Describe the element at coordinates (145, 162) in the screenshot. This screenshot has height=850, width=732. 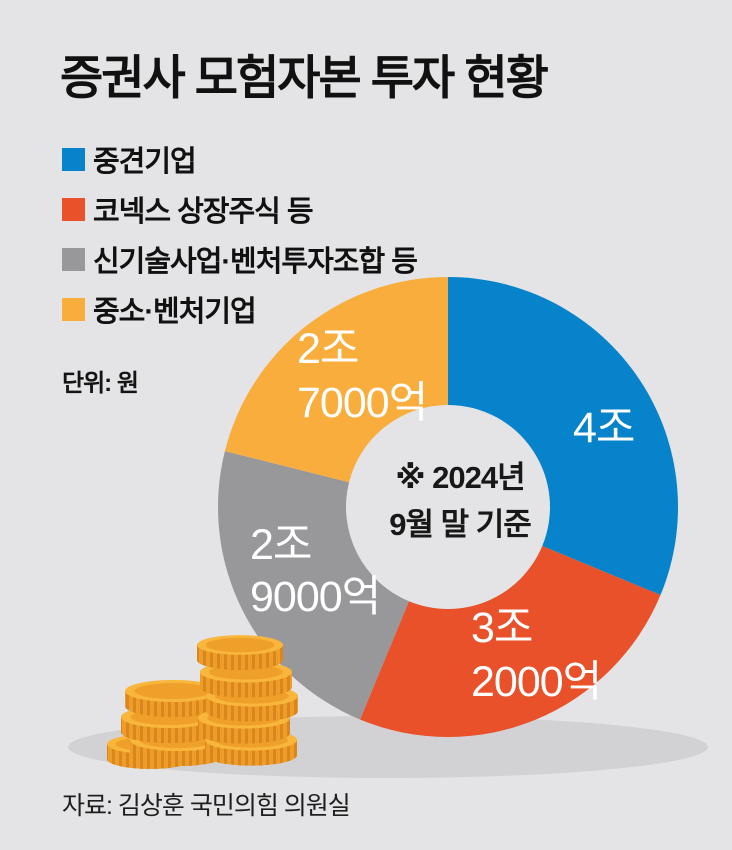
I see `legend-label: 중견기업` at that location.